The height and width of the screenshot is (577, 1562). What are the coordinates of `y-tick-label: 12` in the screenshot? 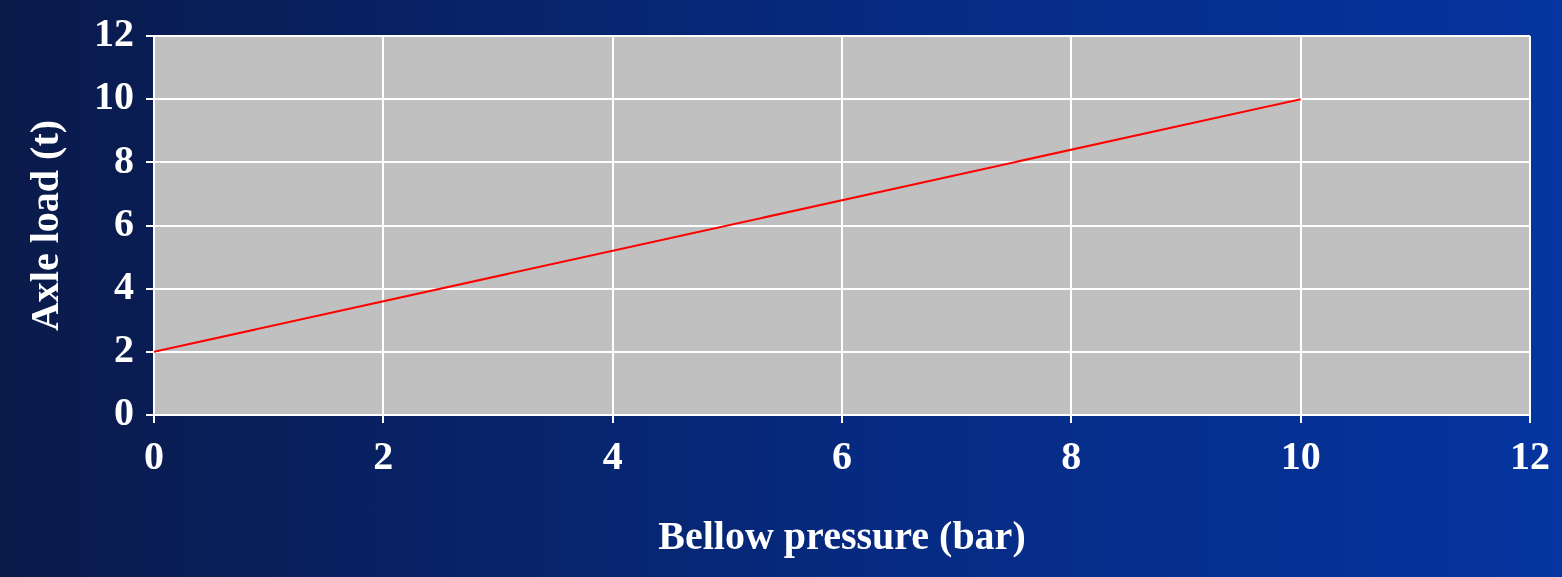 It's located at (114, 33).